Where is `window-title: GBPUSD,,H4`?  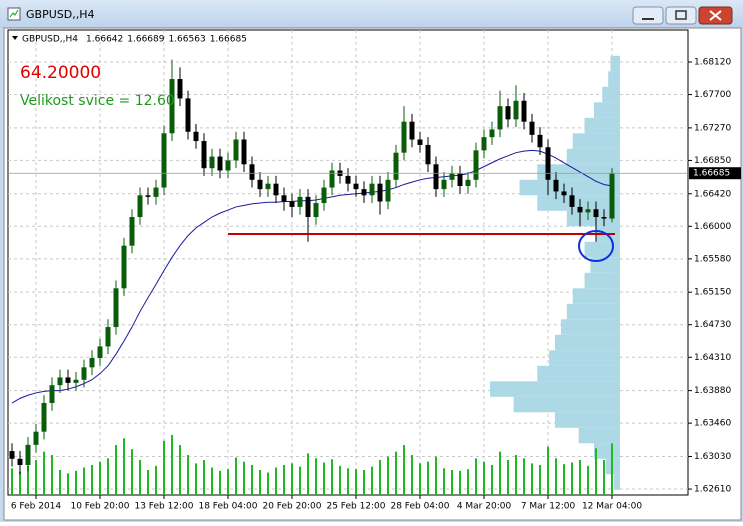 window-title: GBPUSD,,H4 is located at coordinates (60, 14).